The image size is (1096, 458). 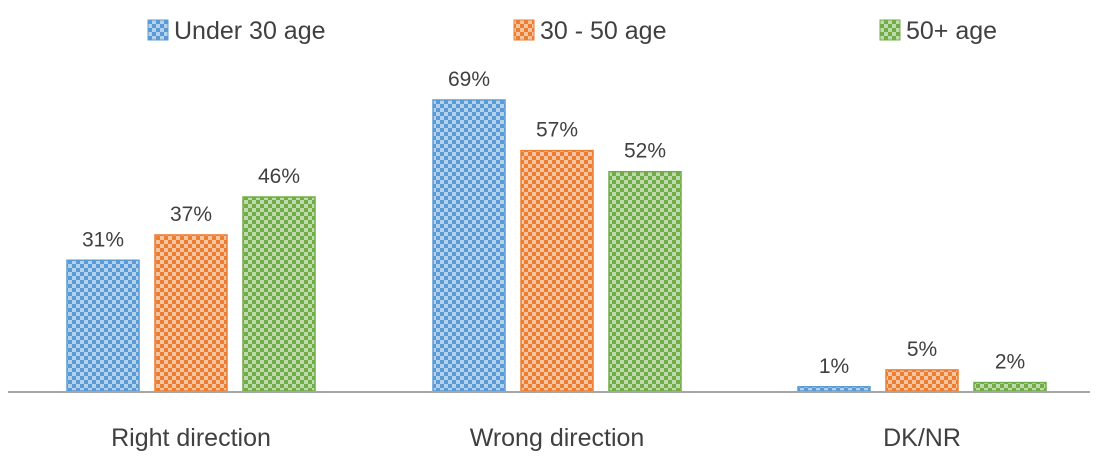 I want to click on bar-wrong-direction-50-age, so click(x=645, y=281).